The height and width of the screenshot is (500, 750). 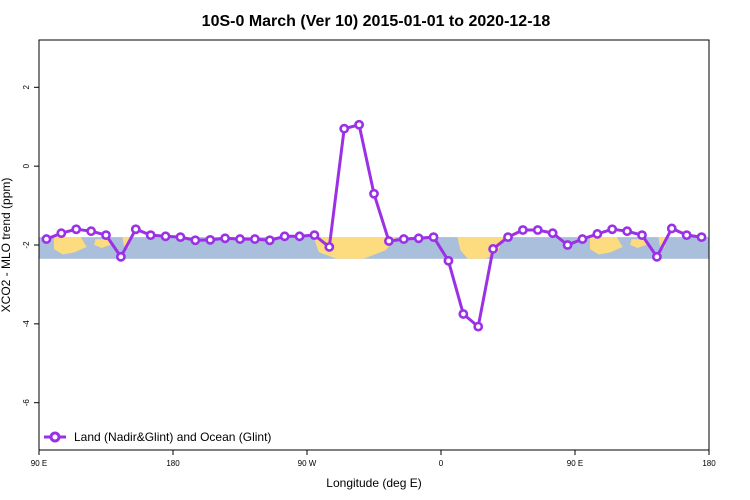 What do you see at coordinates (172, 437) in the screenshot?
I see `legend-label: Land (Nadir&Glint) and Ocean (Glint)` at bounding box center [172, 437].